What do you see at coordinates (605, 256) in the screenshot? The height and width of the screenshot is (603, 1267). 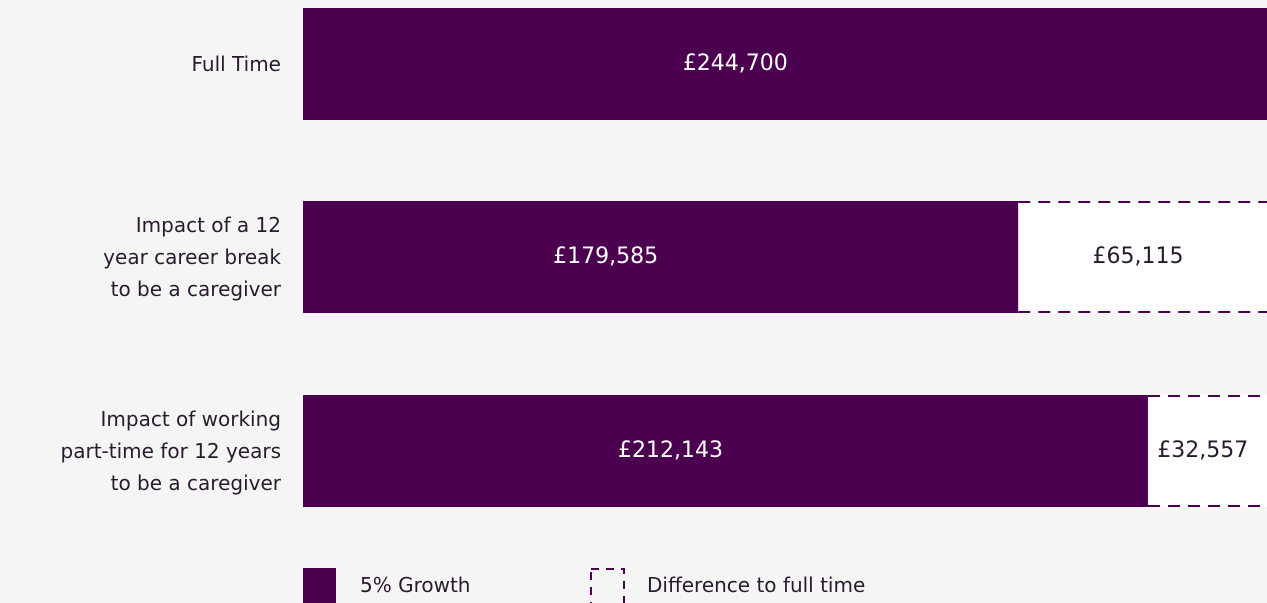 I see `value-label: £179,585` at bounding box center [605, 256].